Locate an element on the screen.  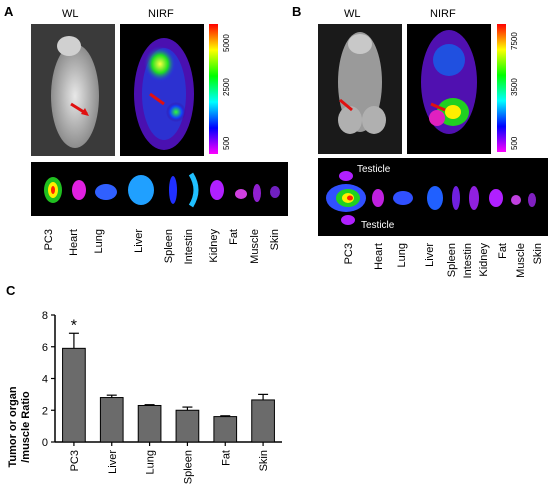
panel-a-organ-label: Skin is located at coordinates (275, 240).